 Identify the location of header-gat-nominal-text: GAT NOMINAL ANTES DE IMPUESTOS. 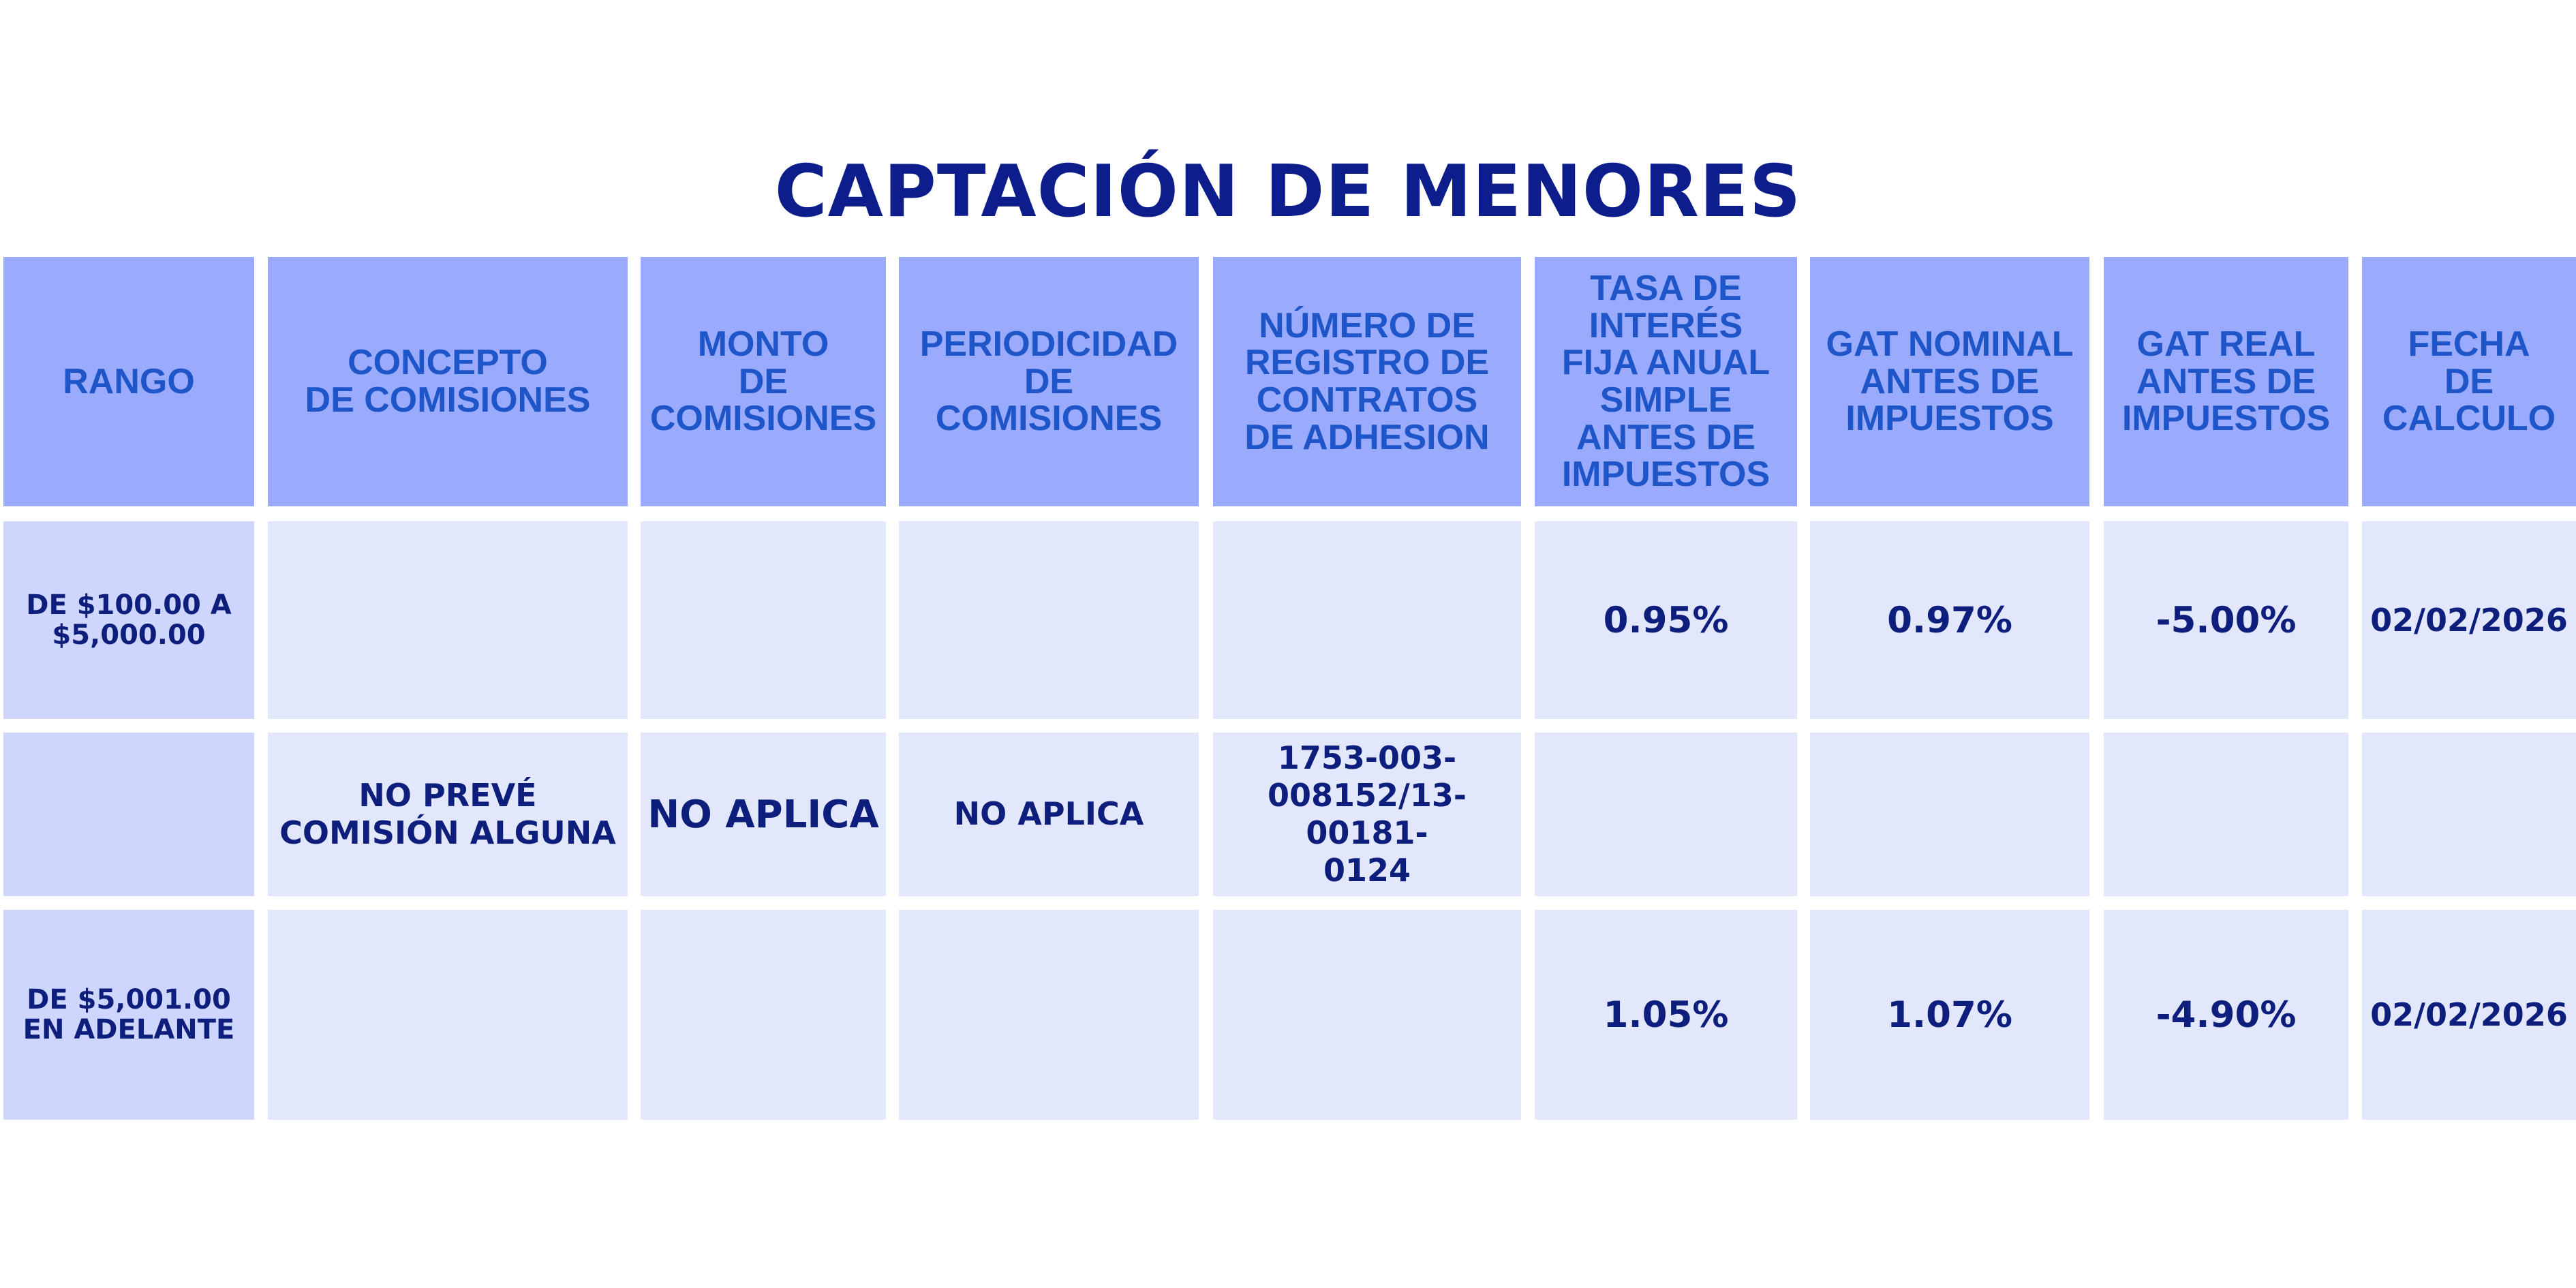
(1950, 381).